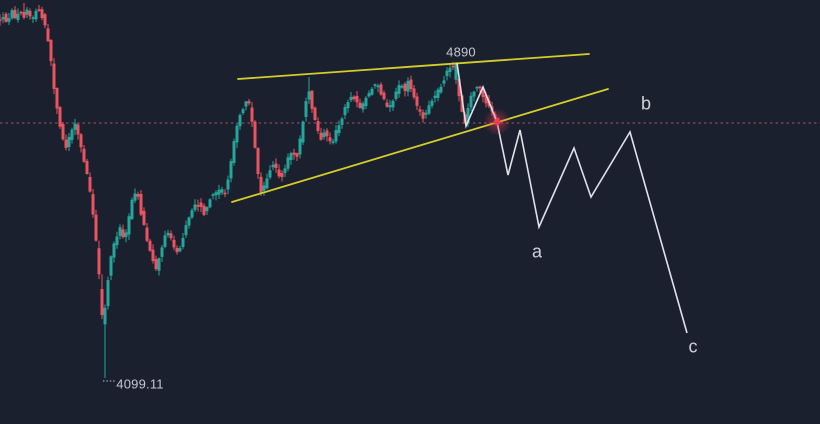 The width and height of the screenshot is (820, 424). What do you see at coordinates (413, 66) in the screenshot?
I see `trendline-upper` at bounding box center [413, 66].